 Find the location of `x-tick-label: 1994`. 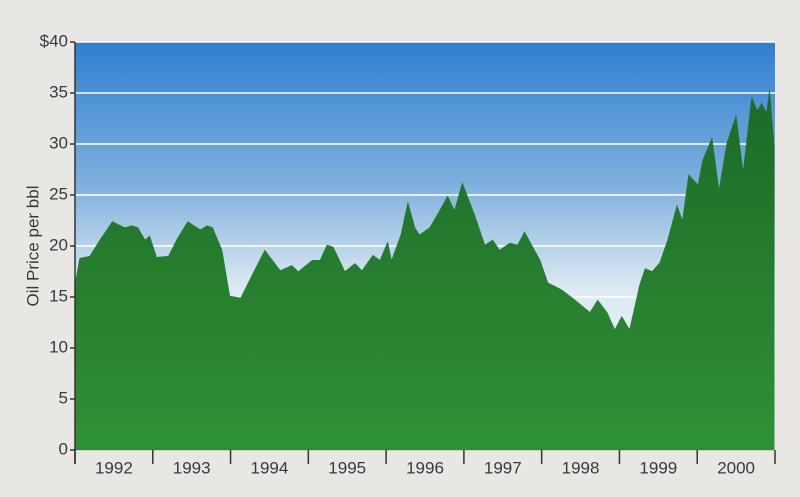

x-tick-label: 1994 is located at coordinates (270, 467).